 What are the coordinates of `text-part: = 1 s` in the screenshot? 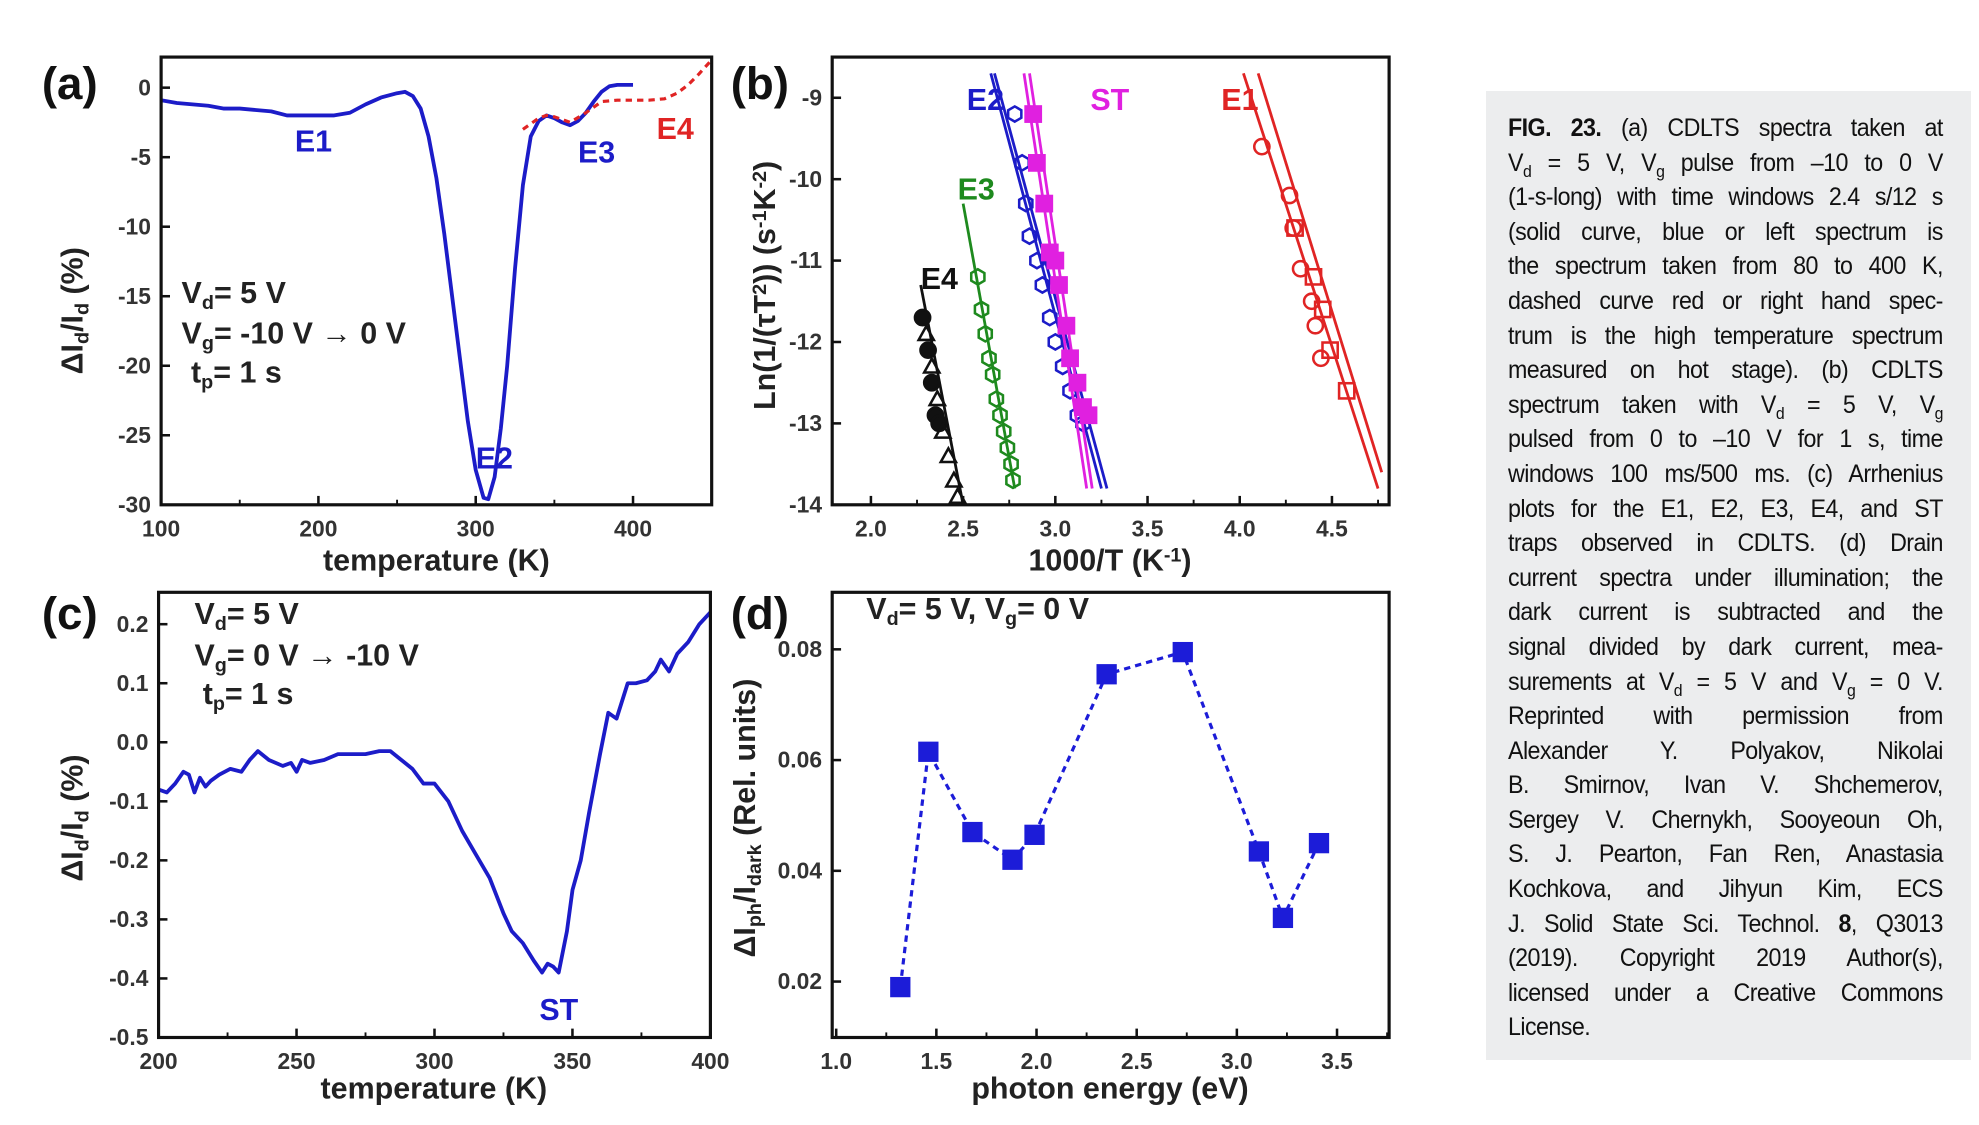 It's located at (259, 694).